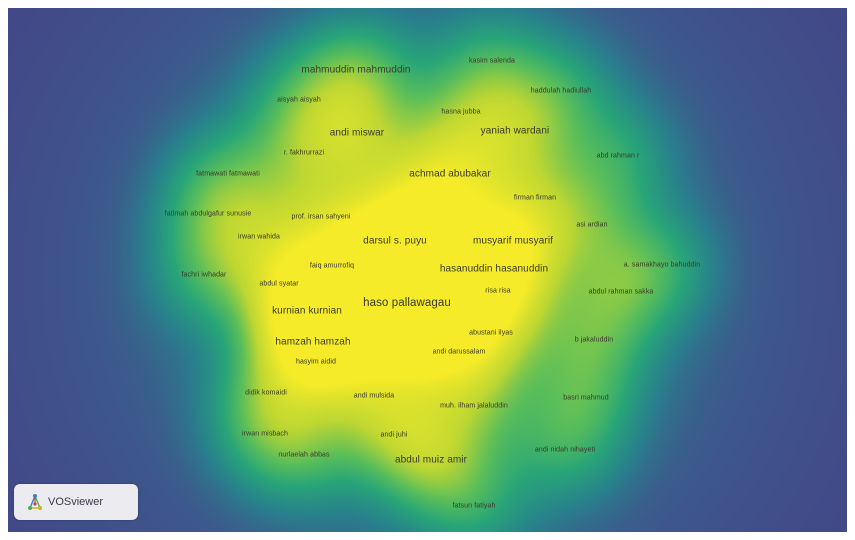  I want to click on node-label: abdul muiz amir, so click(431, 460).